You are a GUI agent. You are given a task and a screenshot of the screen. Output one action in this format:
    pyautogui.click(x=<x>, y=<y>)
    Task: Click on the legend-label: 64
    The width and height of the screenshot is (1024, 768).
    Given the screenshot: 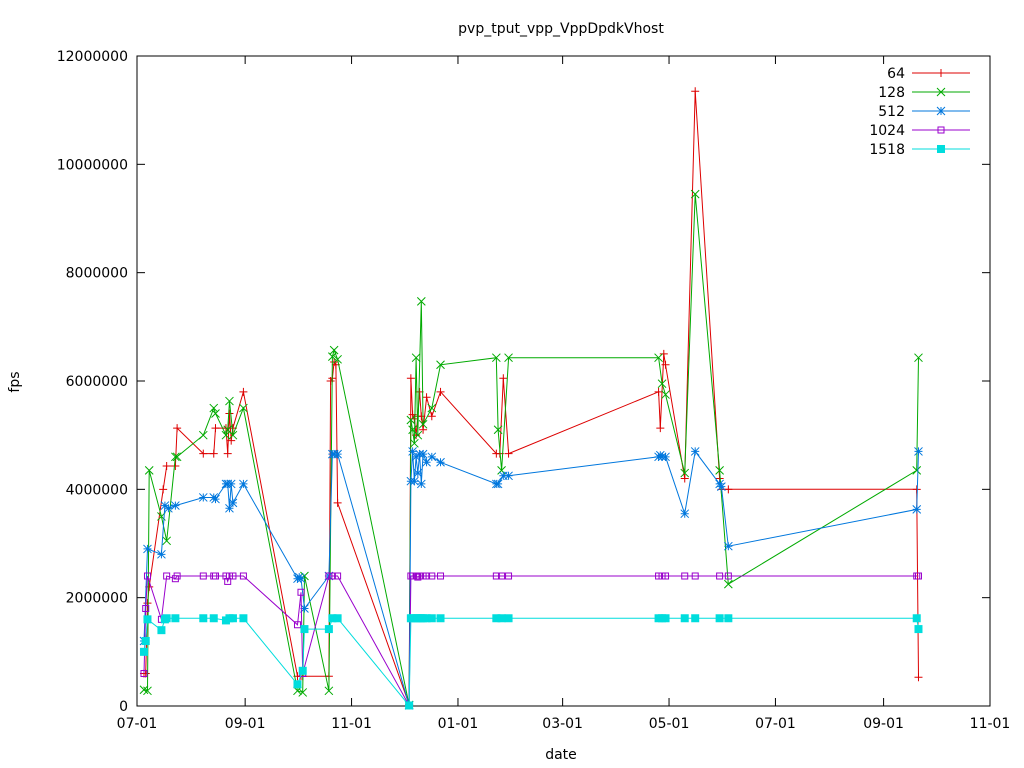 What is the action you would take?
    pyautogui.click(x=896, y=74)
    